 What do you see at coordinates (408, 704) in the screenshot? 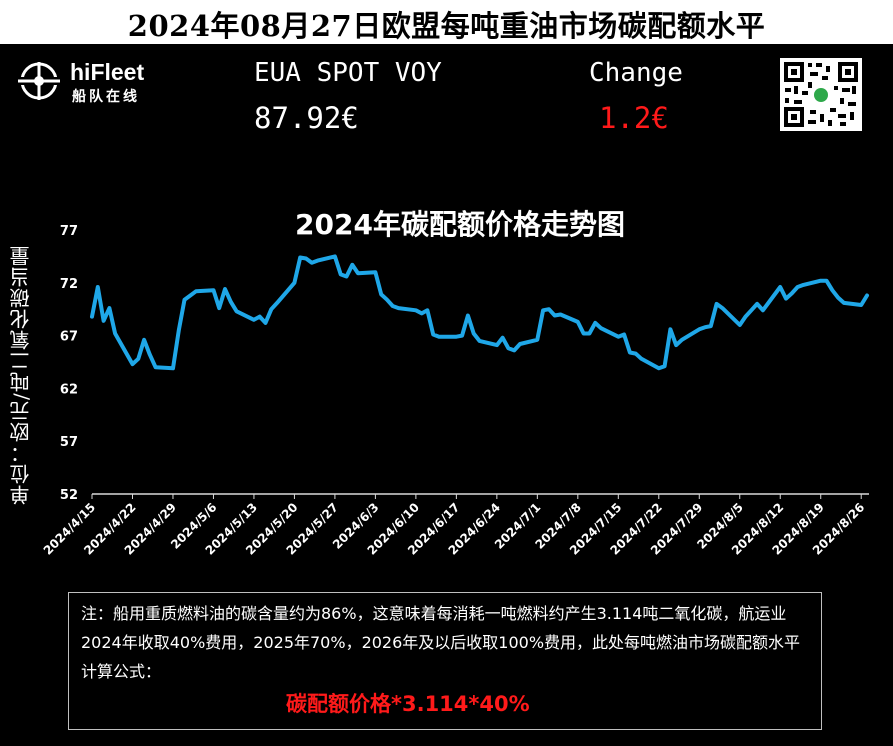
I see `formula-text: 碳配额价格*3.114*40%` at bounding box center [408, 704].